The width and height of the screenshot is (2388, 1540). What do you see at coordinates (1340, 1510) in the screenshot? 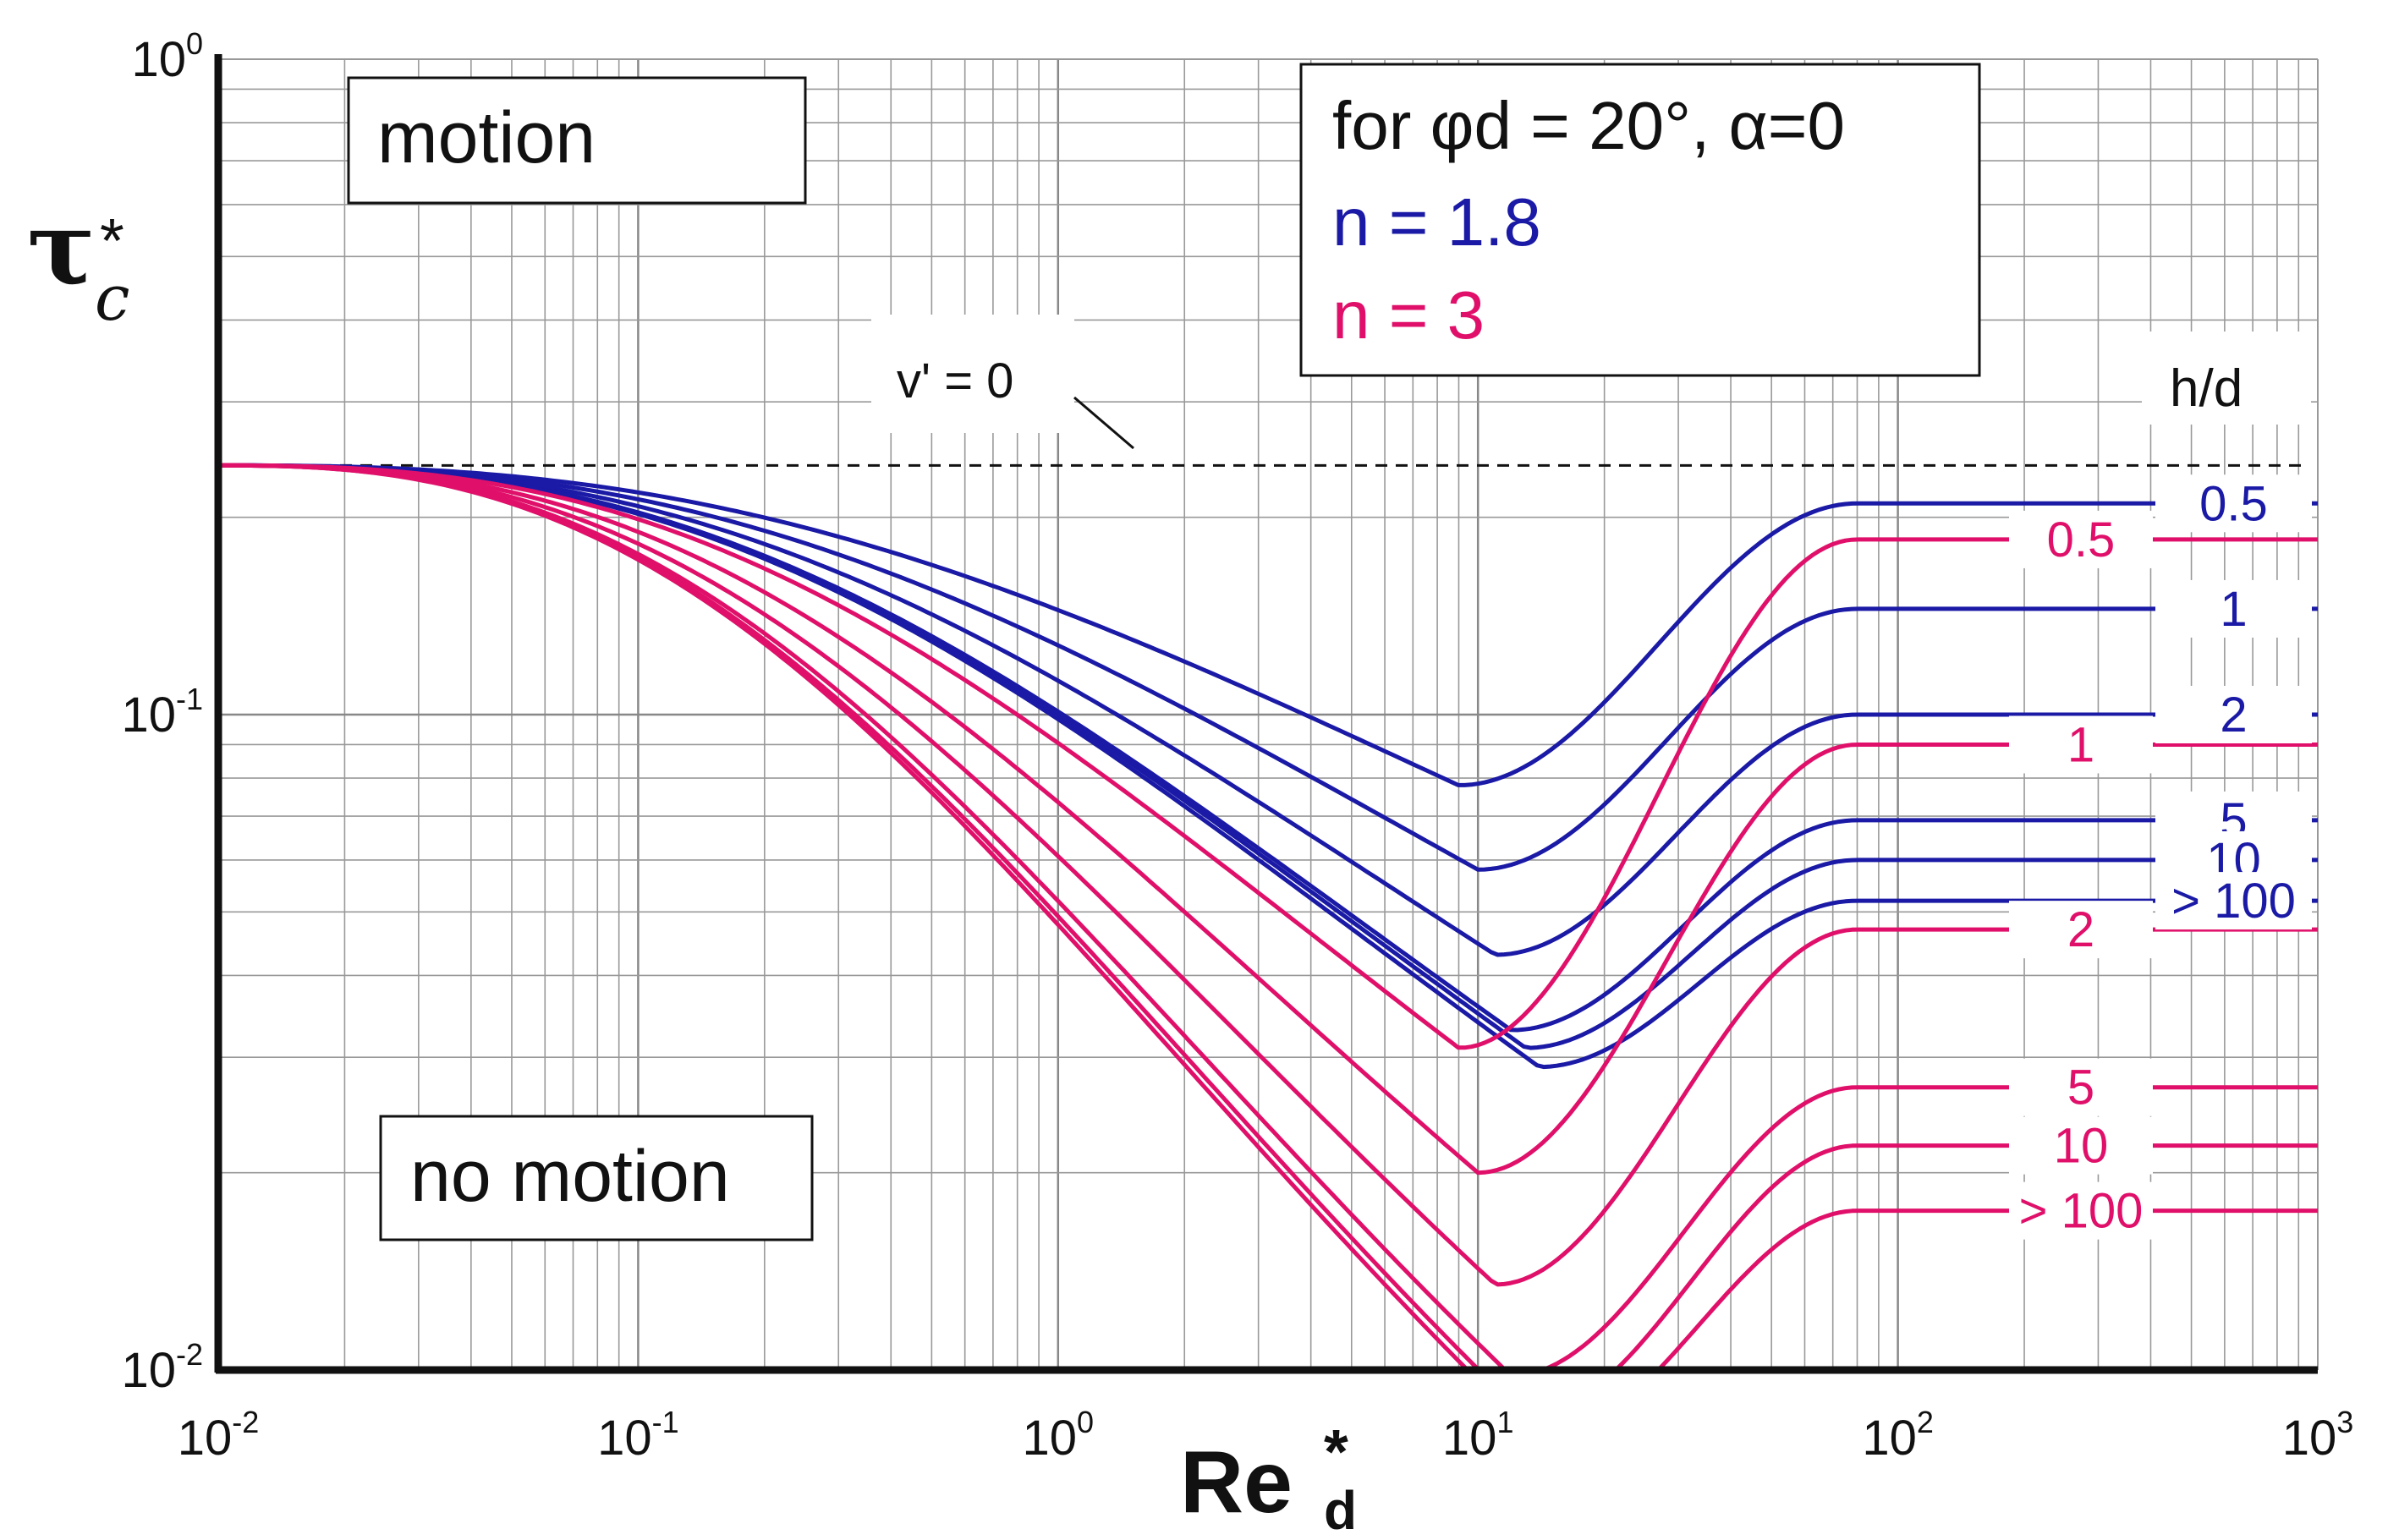
I see `x-axis-label-sub: d` at bounding box center [1340, 1510].